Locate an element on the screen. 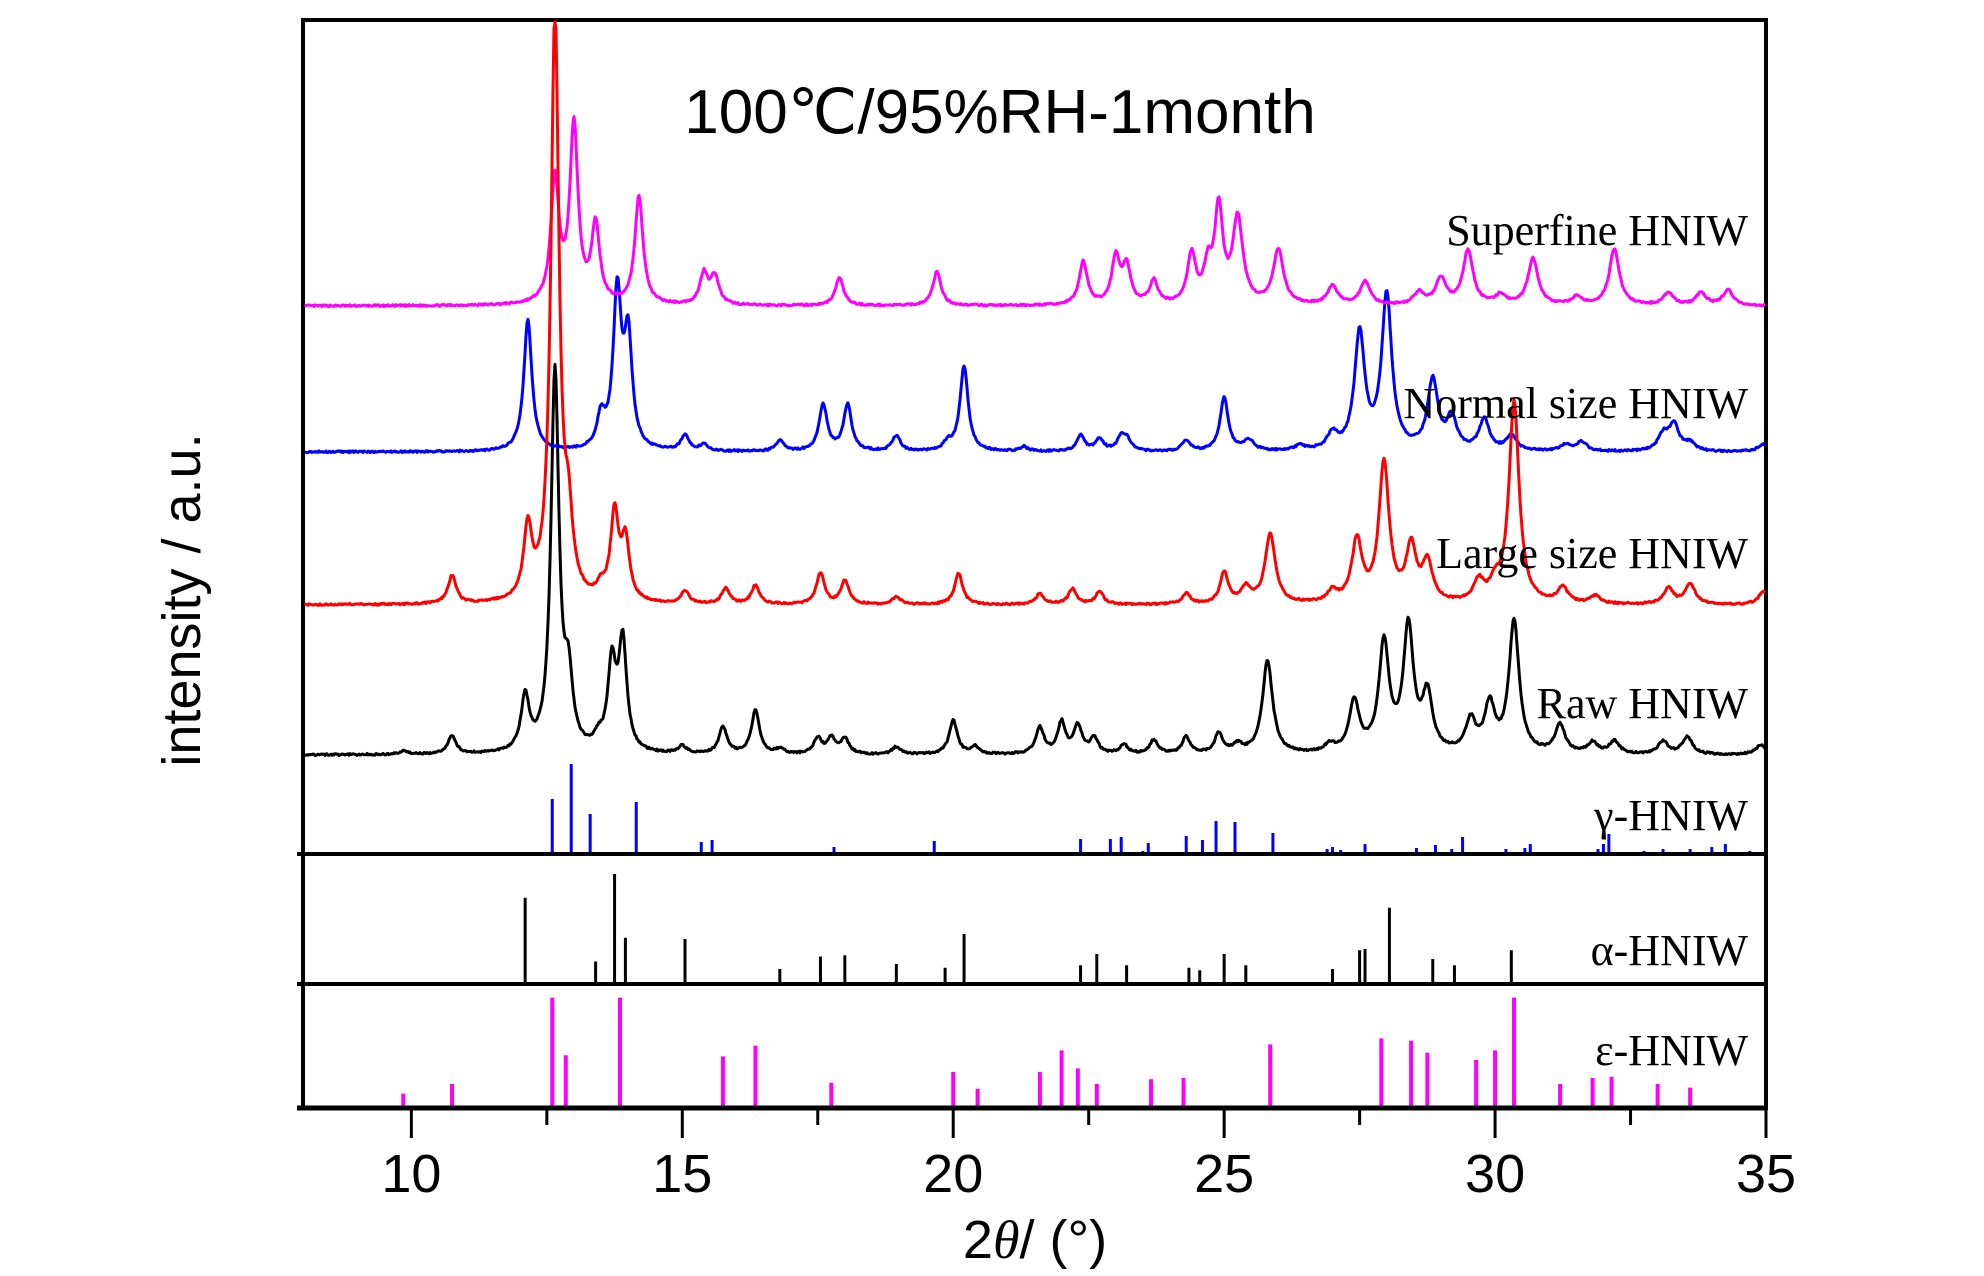 This screenshot has height=1276, width=1984. x-tick-label: 30 is located at coordinates (1495, 1174).